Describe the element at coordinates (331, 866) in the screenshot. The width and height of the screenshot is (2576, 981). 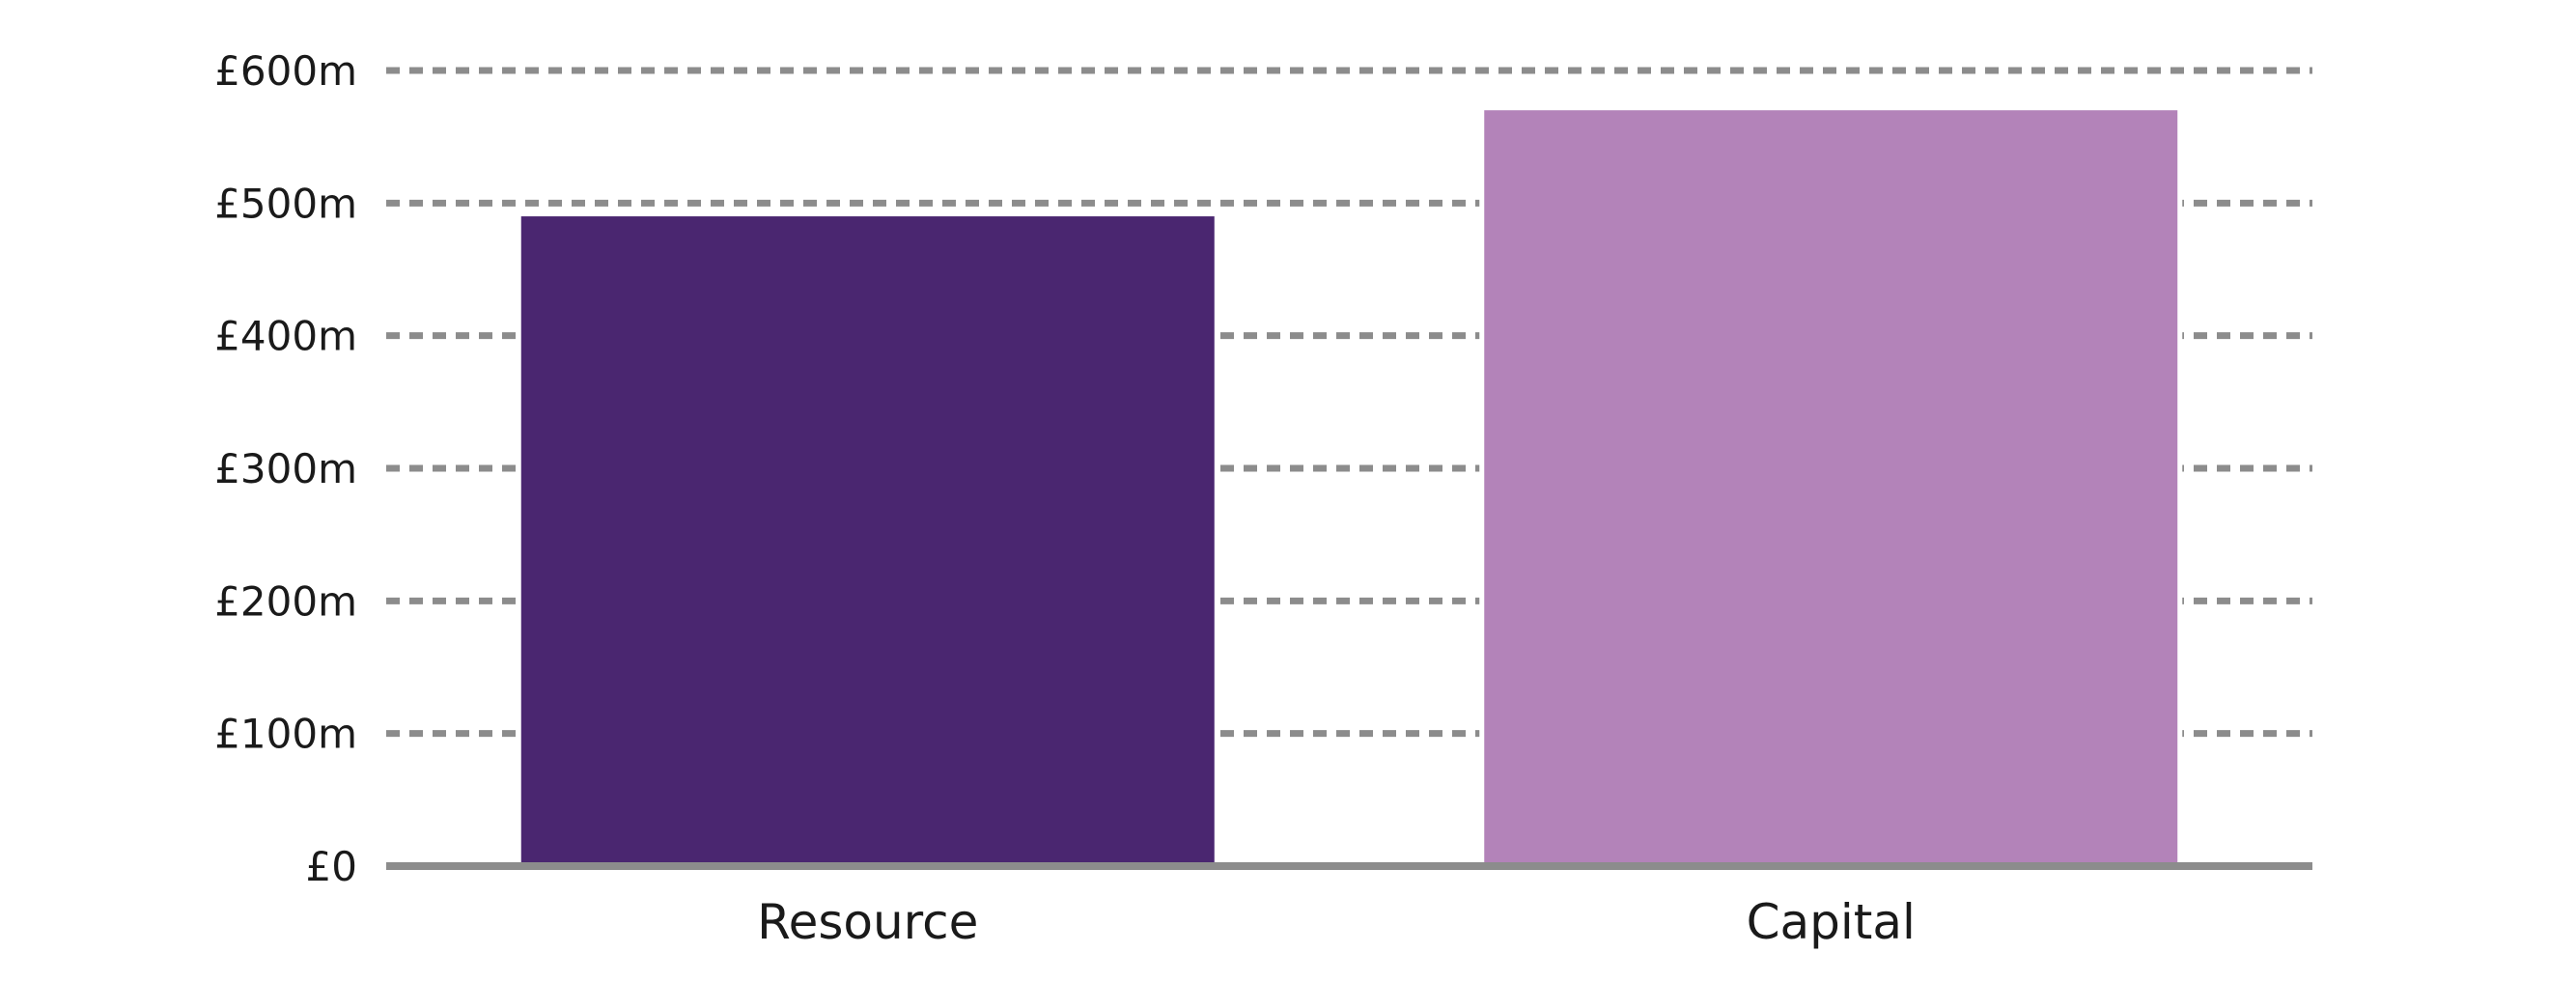
I see `y-tick-label-0: £0` at that location.